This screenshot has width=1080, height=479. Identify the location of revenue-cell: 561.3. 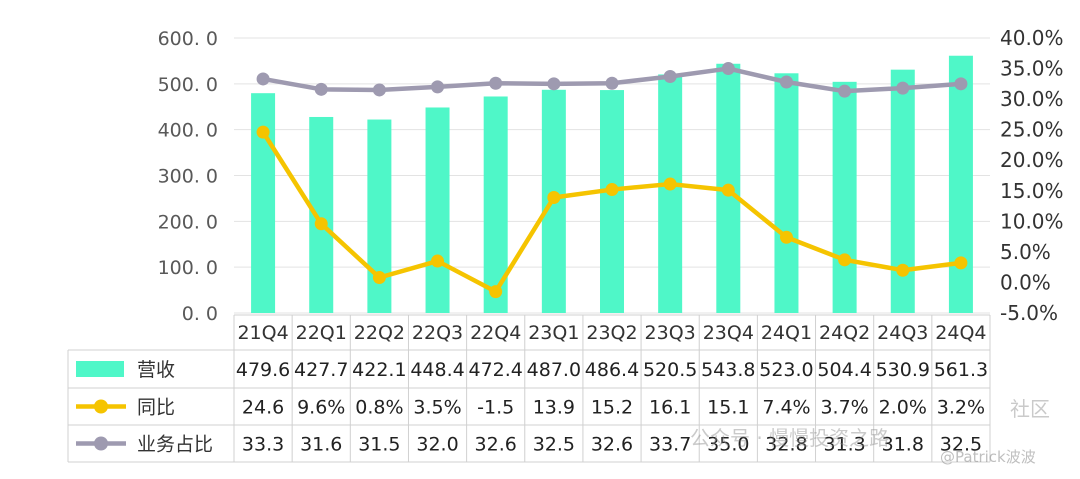
(961, 370).